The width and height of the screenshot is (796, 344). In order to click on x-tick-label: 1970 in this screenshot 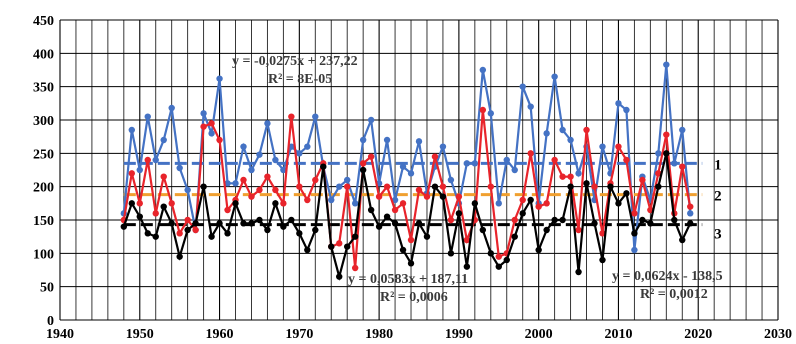, I will do `click(299, 334)`.